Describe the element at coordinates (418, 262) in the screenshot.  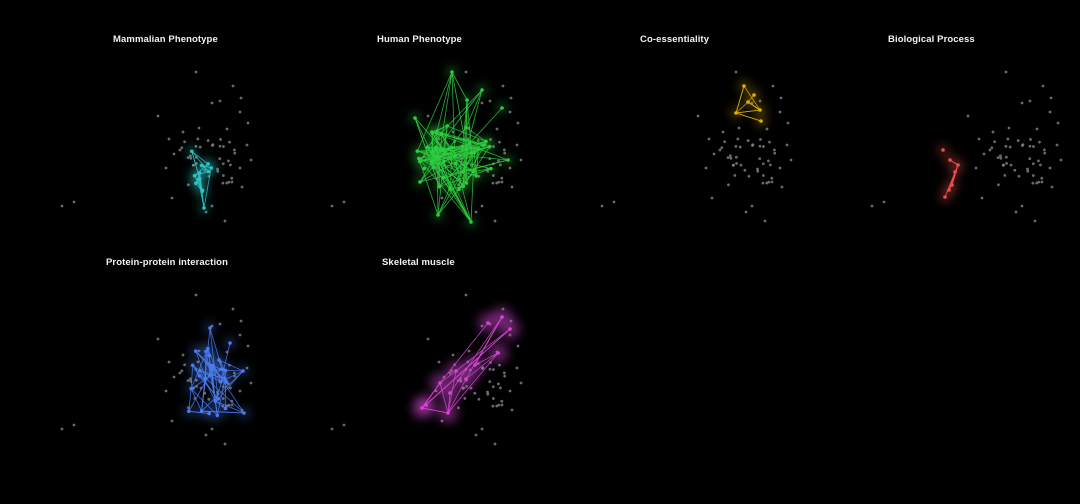
I see `panel-title: Skeletal muscle` at that location.